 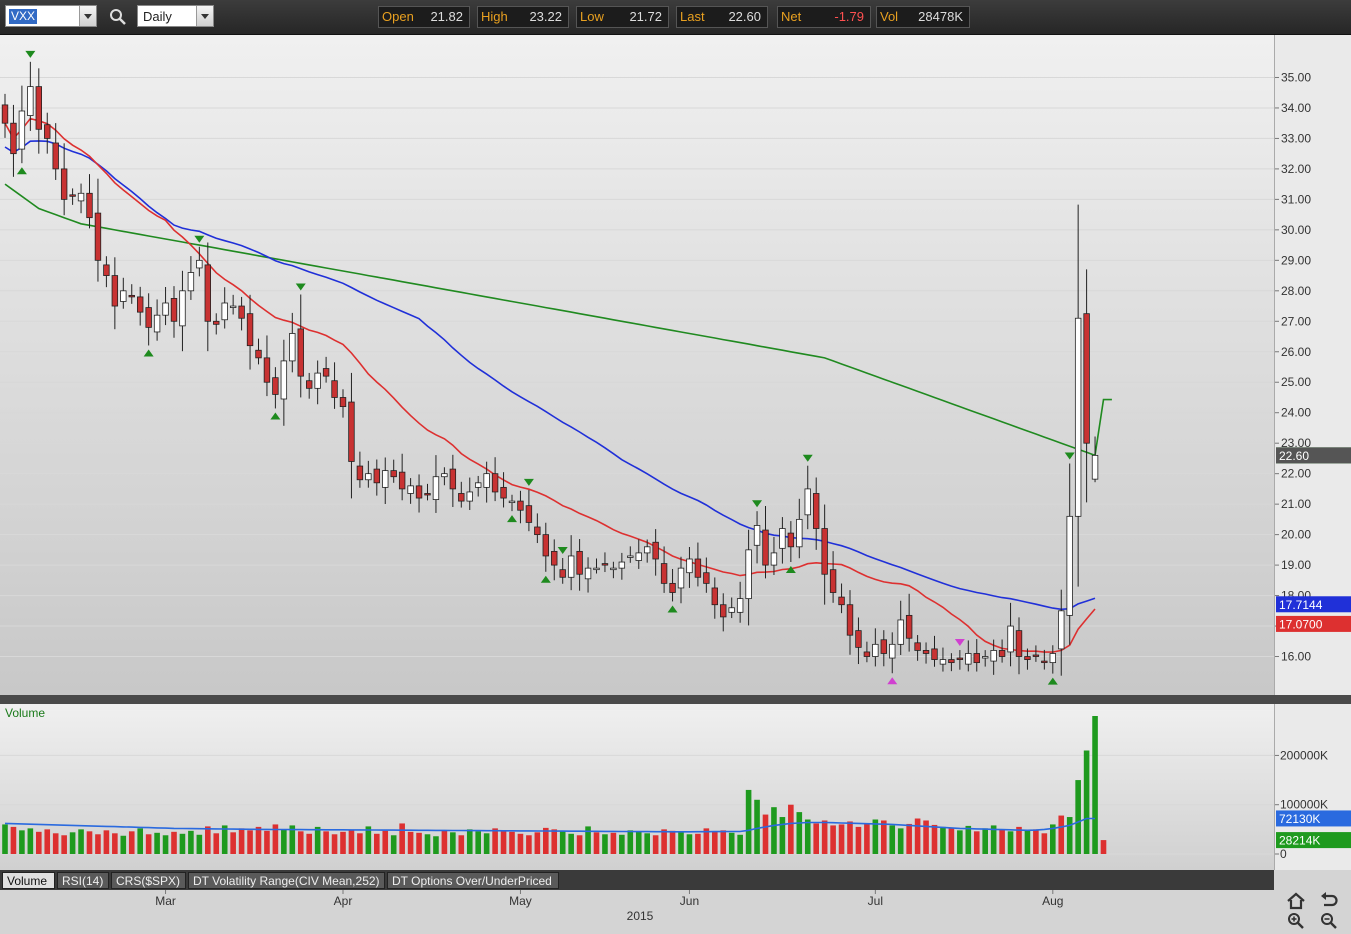 I want to click on undo-icon, so click(x=1329, y=901).